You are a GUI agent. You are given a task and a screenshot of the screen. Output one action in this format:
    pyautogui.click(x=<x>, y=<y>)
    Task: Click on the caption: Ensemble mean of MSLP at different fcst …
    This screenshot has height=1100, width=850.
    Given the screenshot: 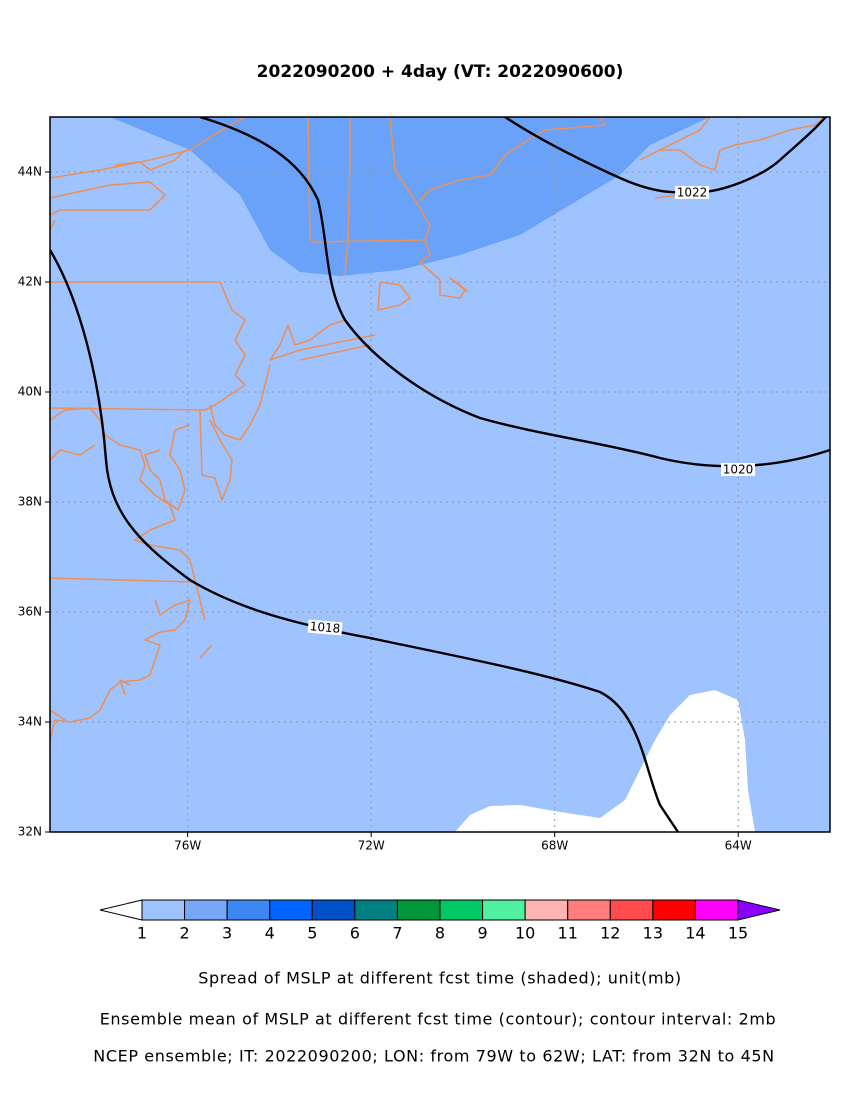 What is the action you would take?
    pyautogui.click(x=438, y=1019)
    